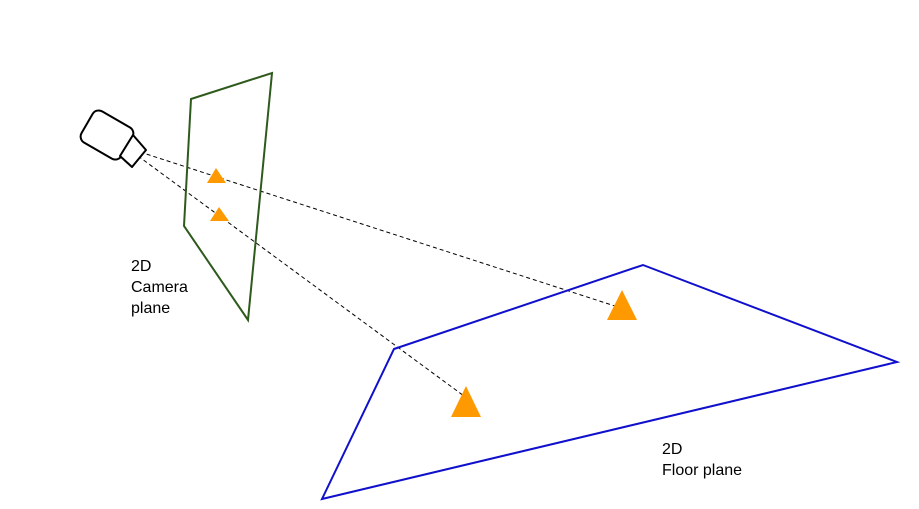  What do you see at coordinates (216, 175) in the screenshot?
I see `camera-plane-marker-far` at bounding box center [216, 175].